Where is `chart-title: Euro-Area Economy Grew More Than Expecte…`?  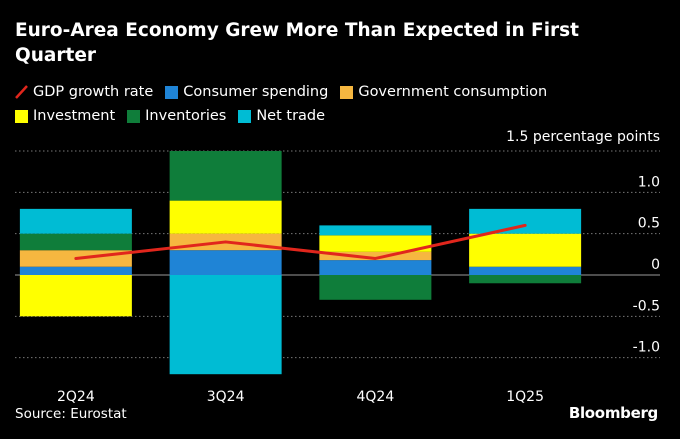
chart-title: Euro-Area Economy Grew More Than Expecte… is located at coordinates (297, 43).